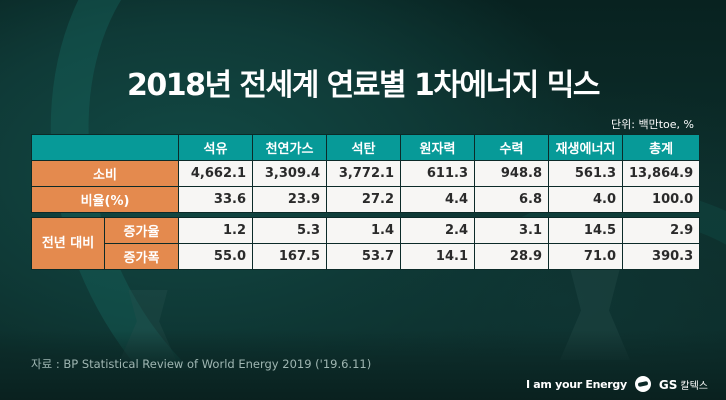 The image size is (726, 400). I want to click on table-cell: 71.0, so click(585, 256).